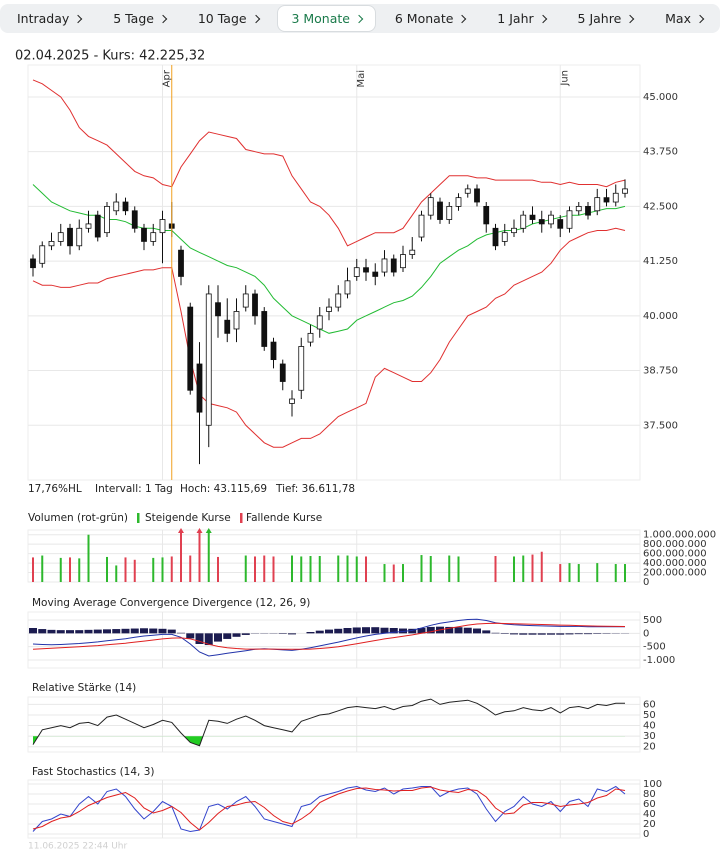  Describe the element at coordinates (649, 747) in the screenshot. I see `y-tick-label: 20` at that location.